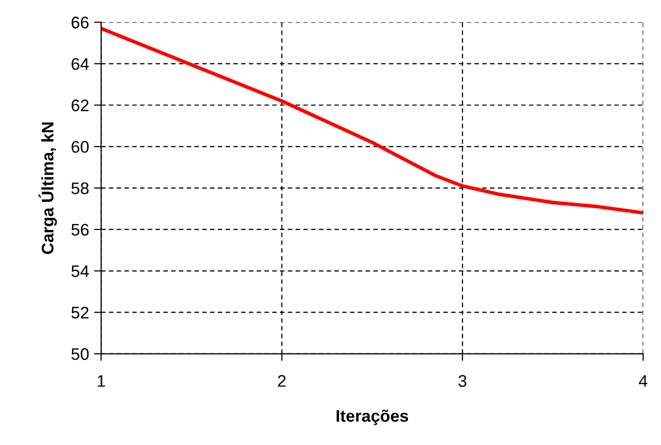 Image resolution: width=661 pixels, height=445 pixels. What do you see at coordinates (372, 418) in the screenshot?
I see `x-axis-title: Iterações` at bounding box center [372, 418].